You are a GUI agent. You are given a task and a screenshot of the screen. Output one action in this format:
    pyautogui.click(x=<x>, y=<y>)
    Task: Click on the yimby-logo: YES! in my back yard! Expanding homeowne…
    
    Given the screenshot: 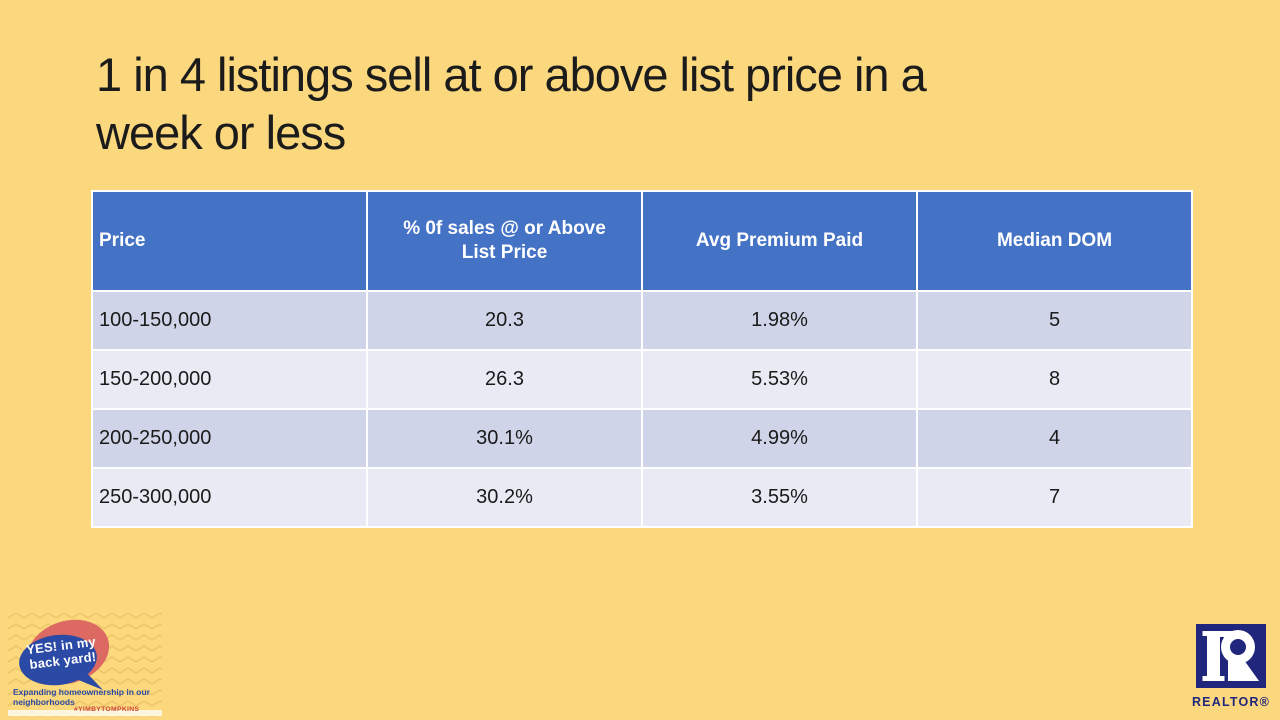 What is the action you would take?
    pyautogui.click(x=85, y=663)
    